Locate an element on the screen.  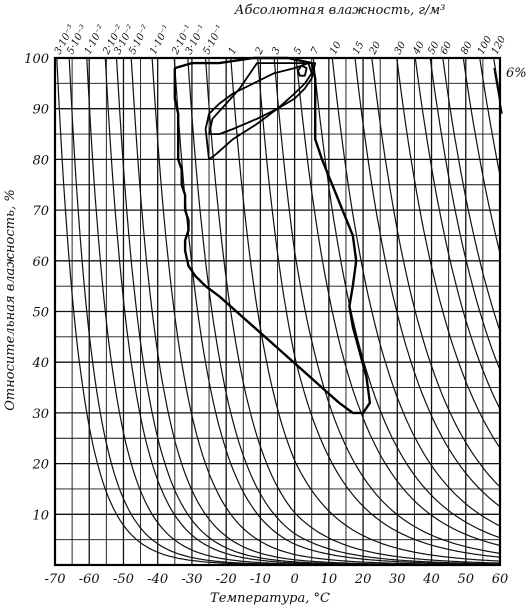
x-tick-label: 10 is located at coordinates (329, 579).